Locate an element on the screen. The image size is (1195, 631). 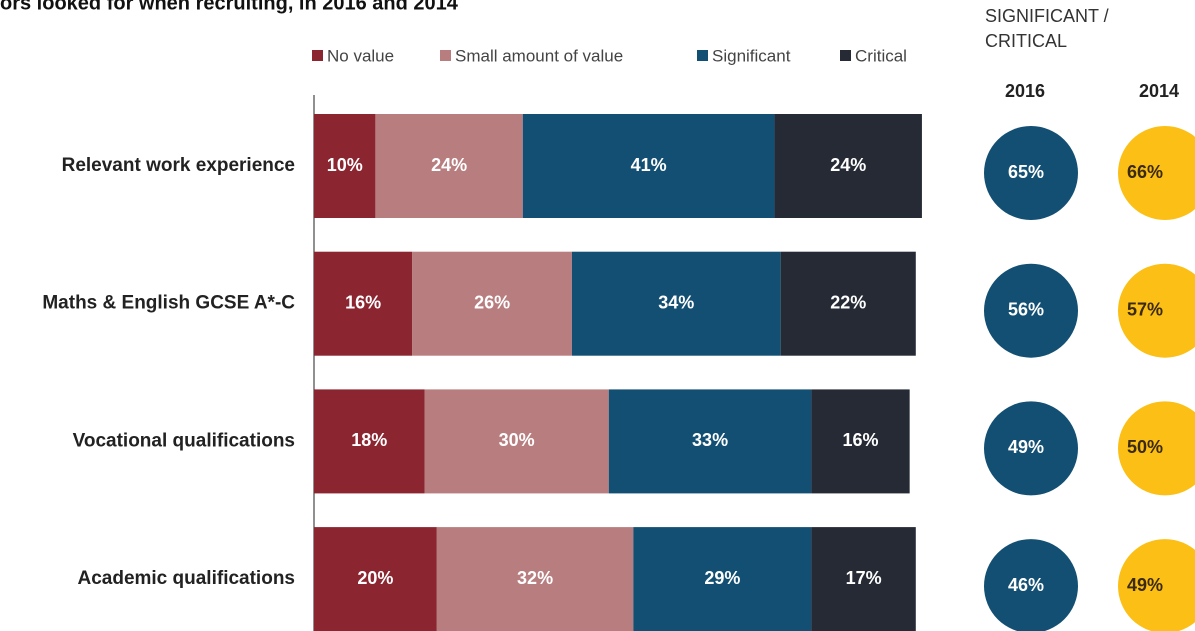
data-label: 32% is located at coordinates (535, 578).